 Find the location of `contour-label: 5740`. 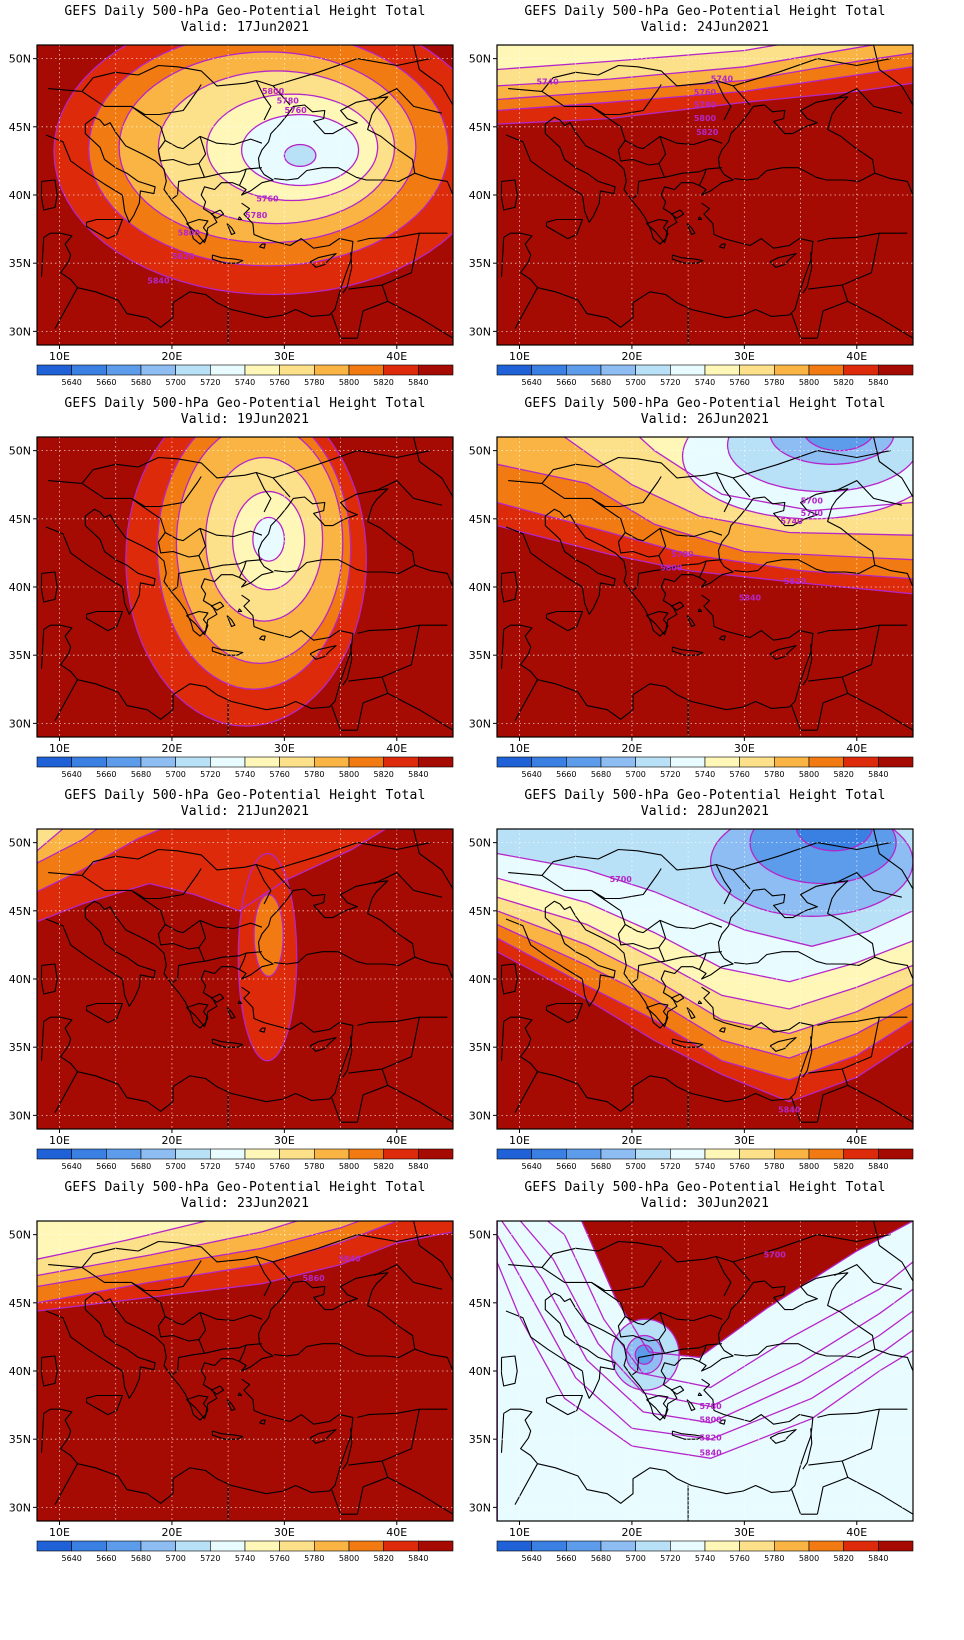

contour-label: 5740 is located at coordinates (791, 521).